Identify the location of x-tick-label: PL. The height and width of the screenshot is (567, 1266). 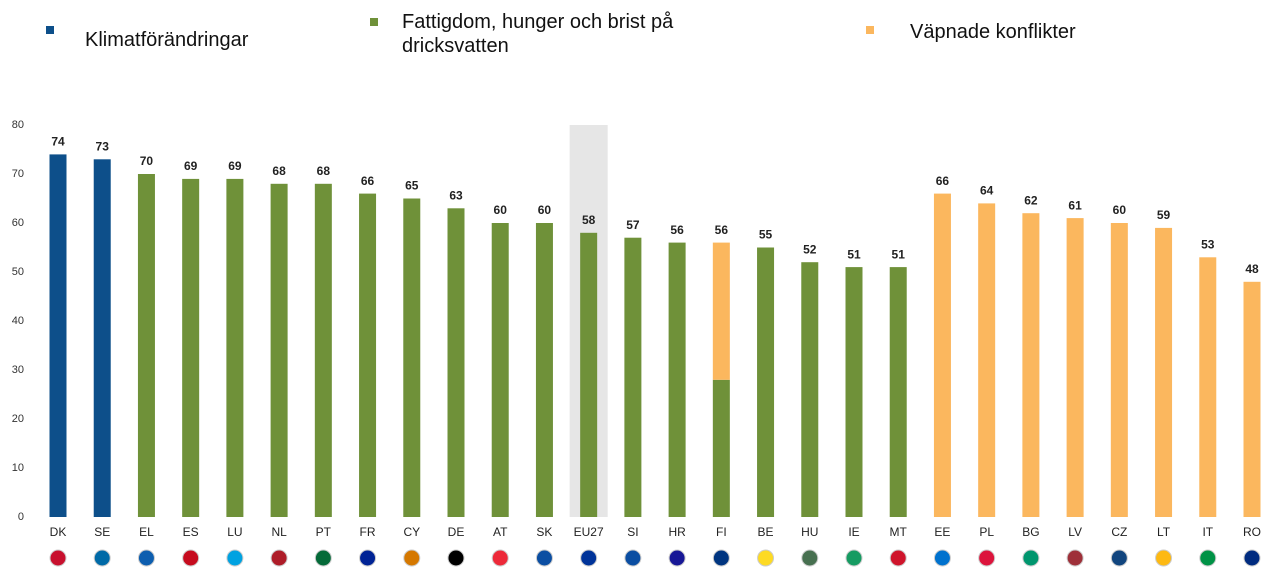
(986, 532).